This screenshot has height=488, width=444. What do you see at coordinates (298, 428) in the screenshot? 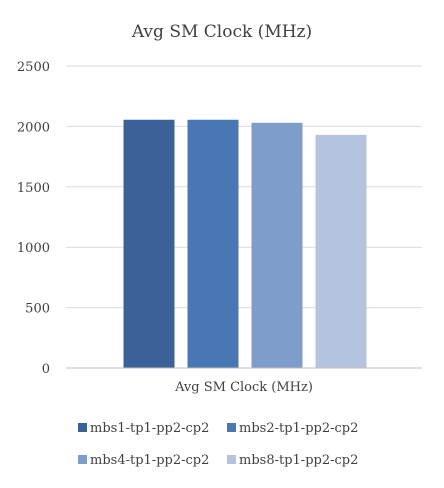
I see `legend-label: mbs2-tp1-pp2-cp2` at bounding box center [298, 428].